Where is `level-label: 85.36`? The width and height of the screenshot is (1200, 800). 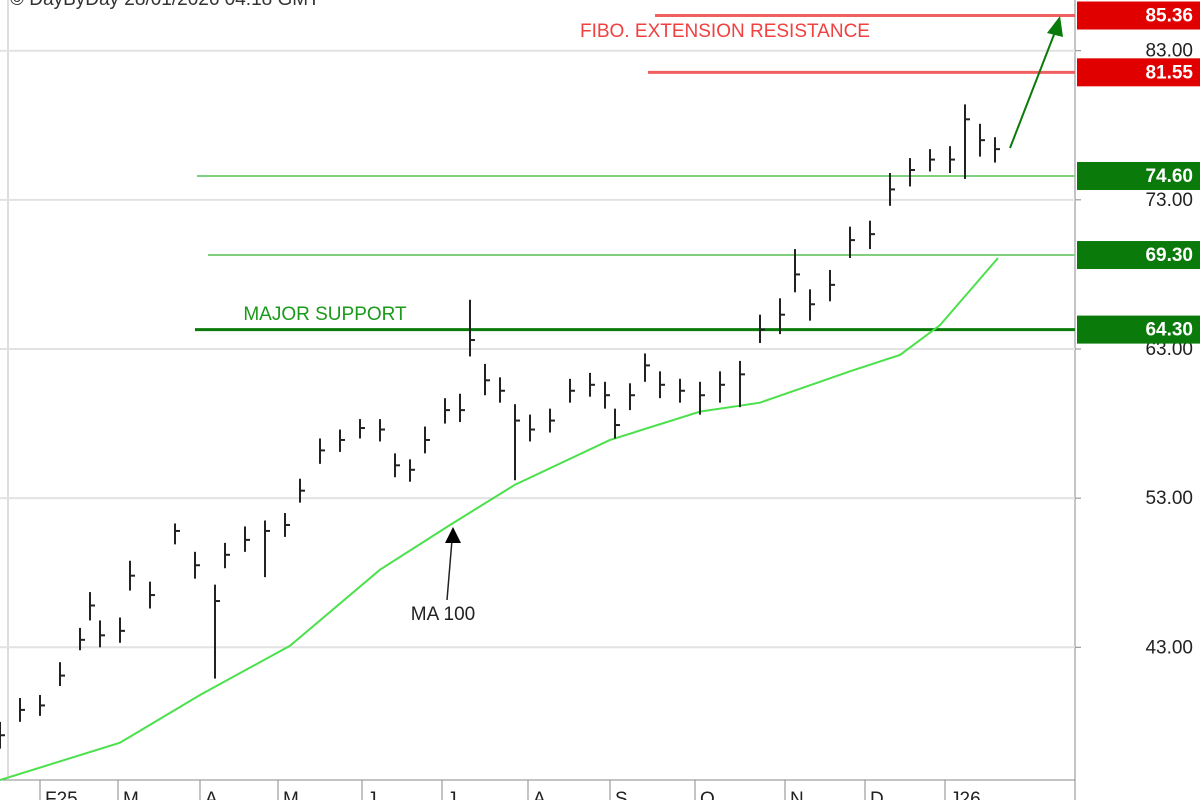 level-label: 85.36 is located at coordinates (1169, 16).